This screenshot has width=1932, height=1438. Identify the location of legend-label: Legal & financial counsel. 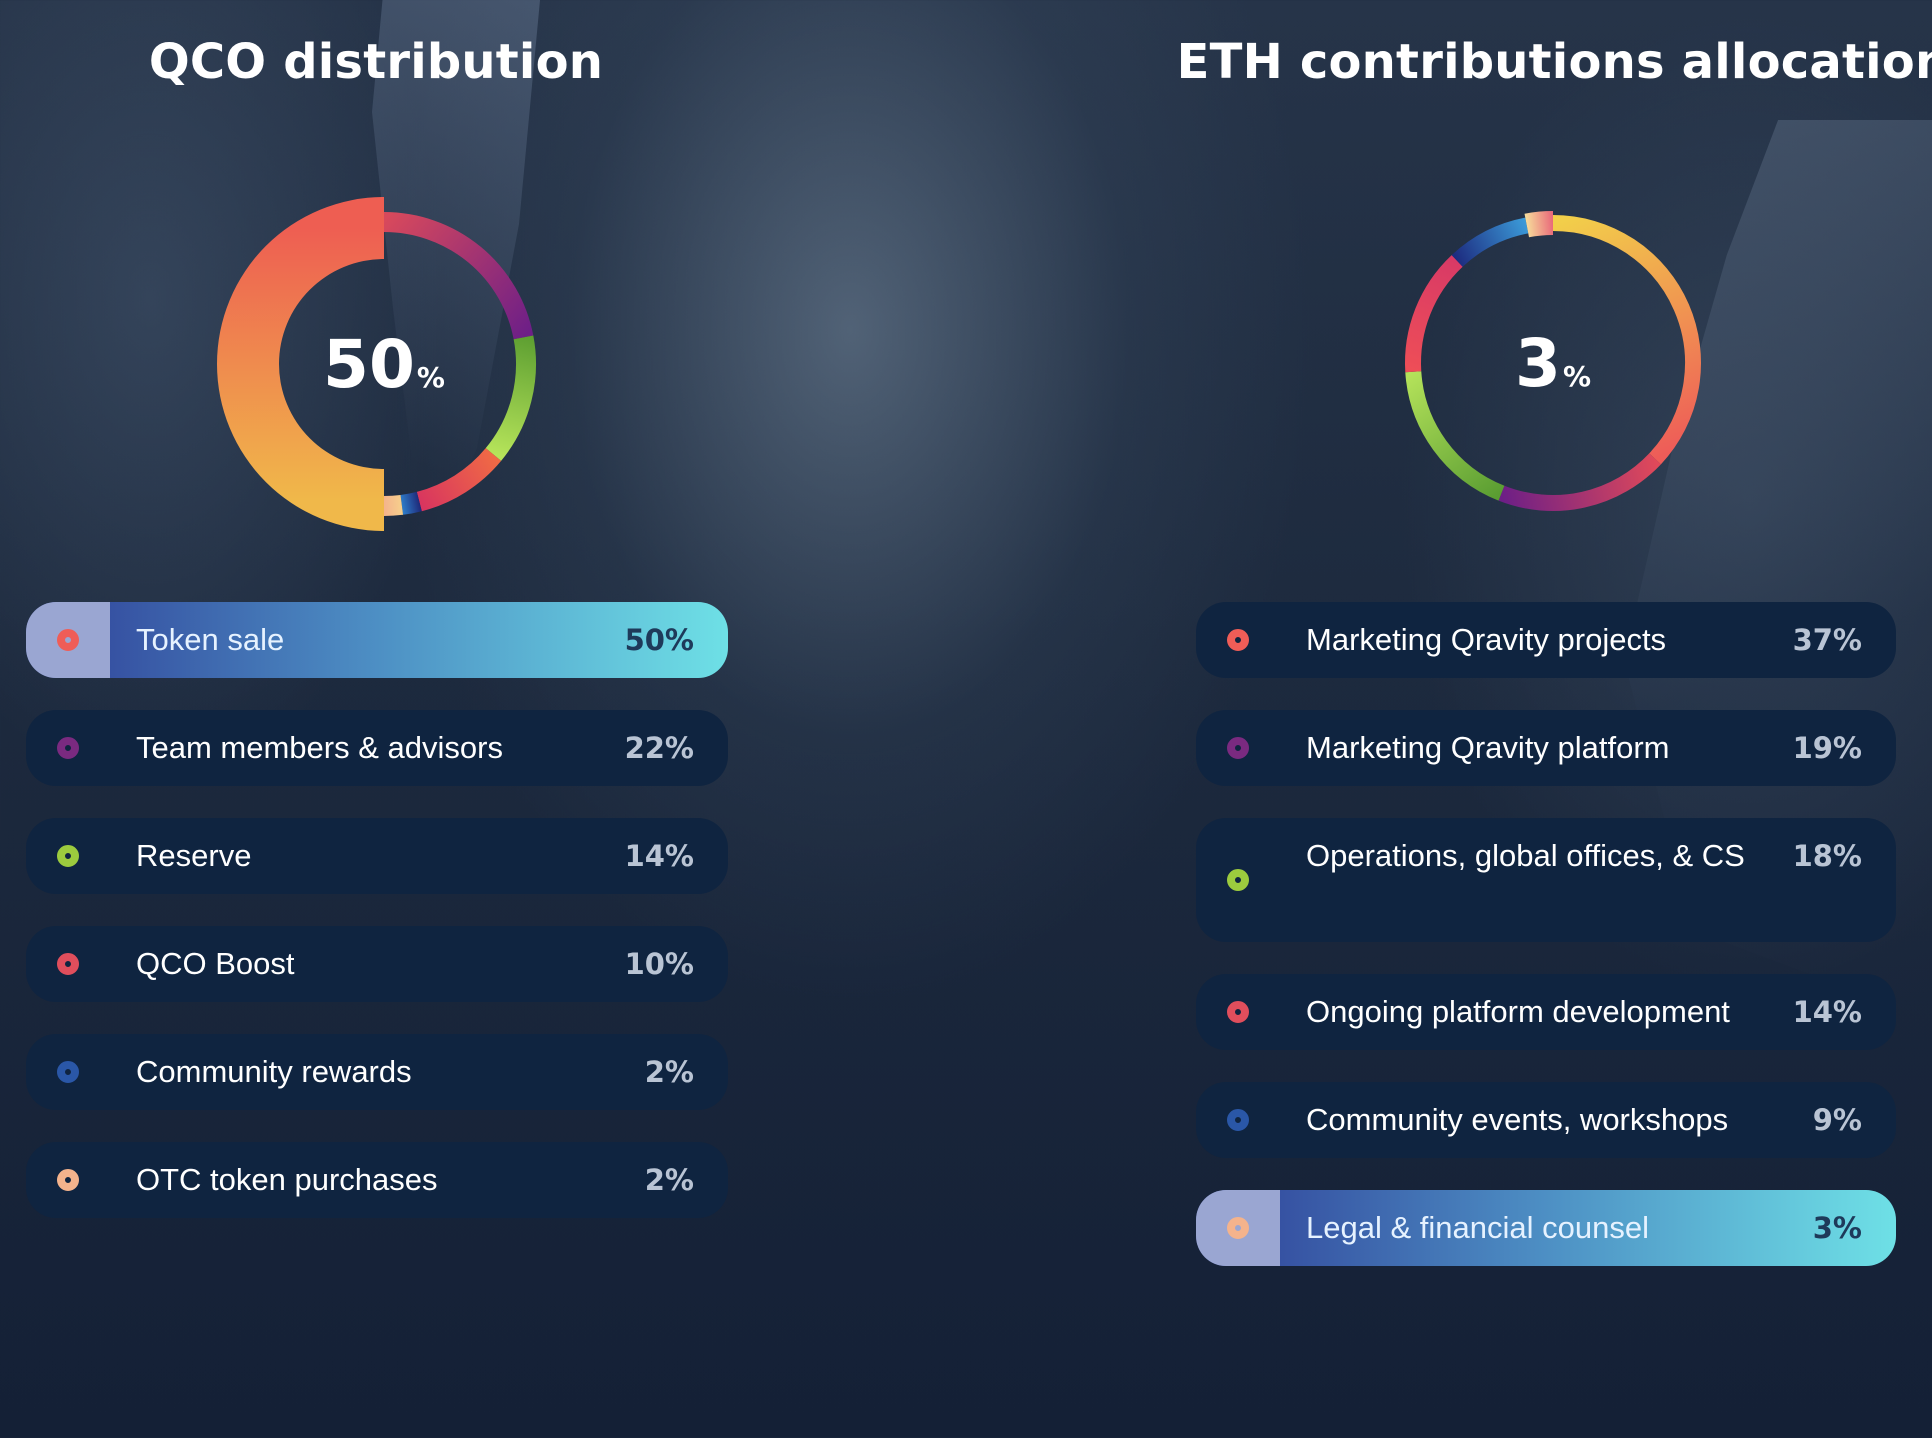
(1477, 1227).